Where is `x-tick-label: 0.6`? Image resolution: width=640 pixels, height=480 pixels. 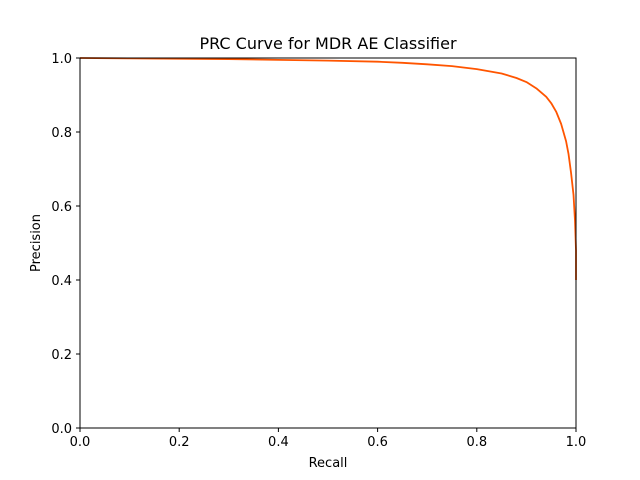 x-tick-label: 0.6 is located at coordinates (377, 442).